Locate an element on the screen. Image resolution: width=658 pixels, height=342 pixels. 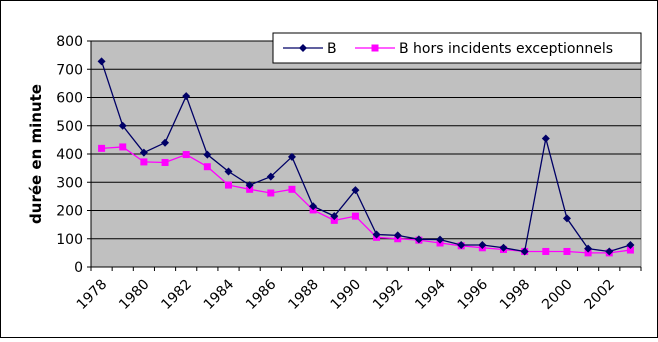
x-tick-label: 1994 is located at coordinates (430, 294).